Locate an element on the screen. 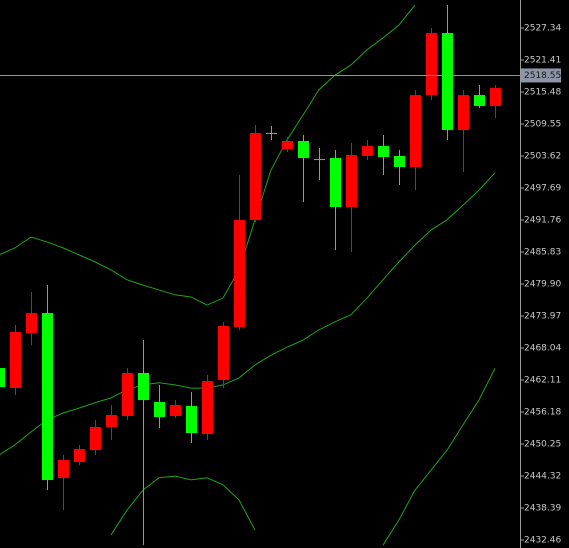 The height and width of the screenshot is (548, 569). y-tick-label: 2468.04 is located at coordinates (542, 349).